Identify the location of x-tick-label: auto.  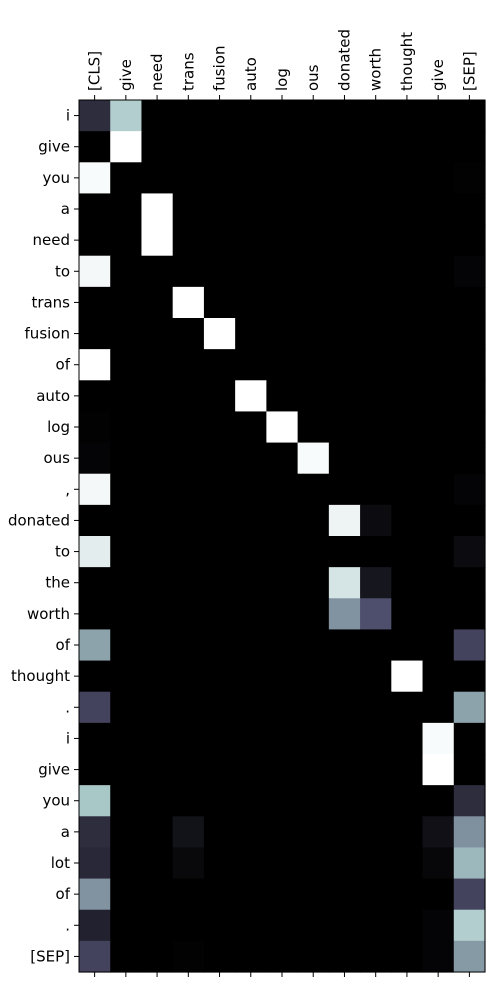
(251, 74).